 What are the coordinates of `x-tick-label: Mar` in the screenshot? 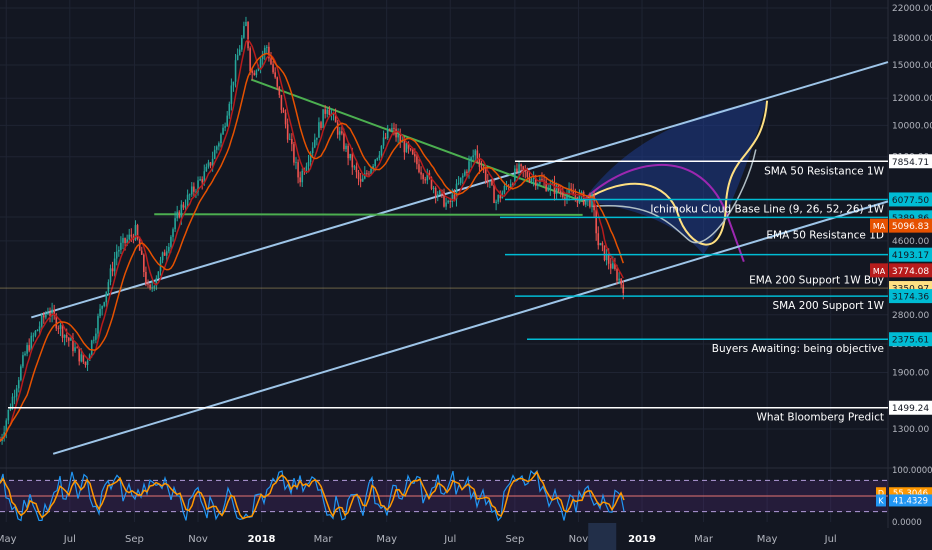 It's located at (324, 539).